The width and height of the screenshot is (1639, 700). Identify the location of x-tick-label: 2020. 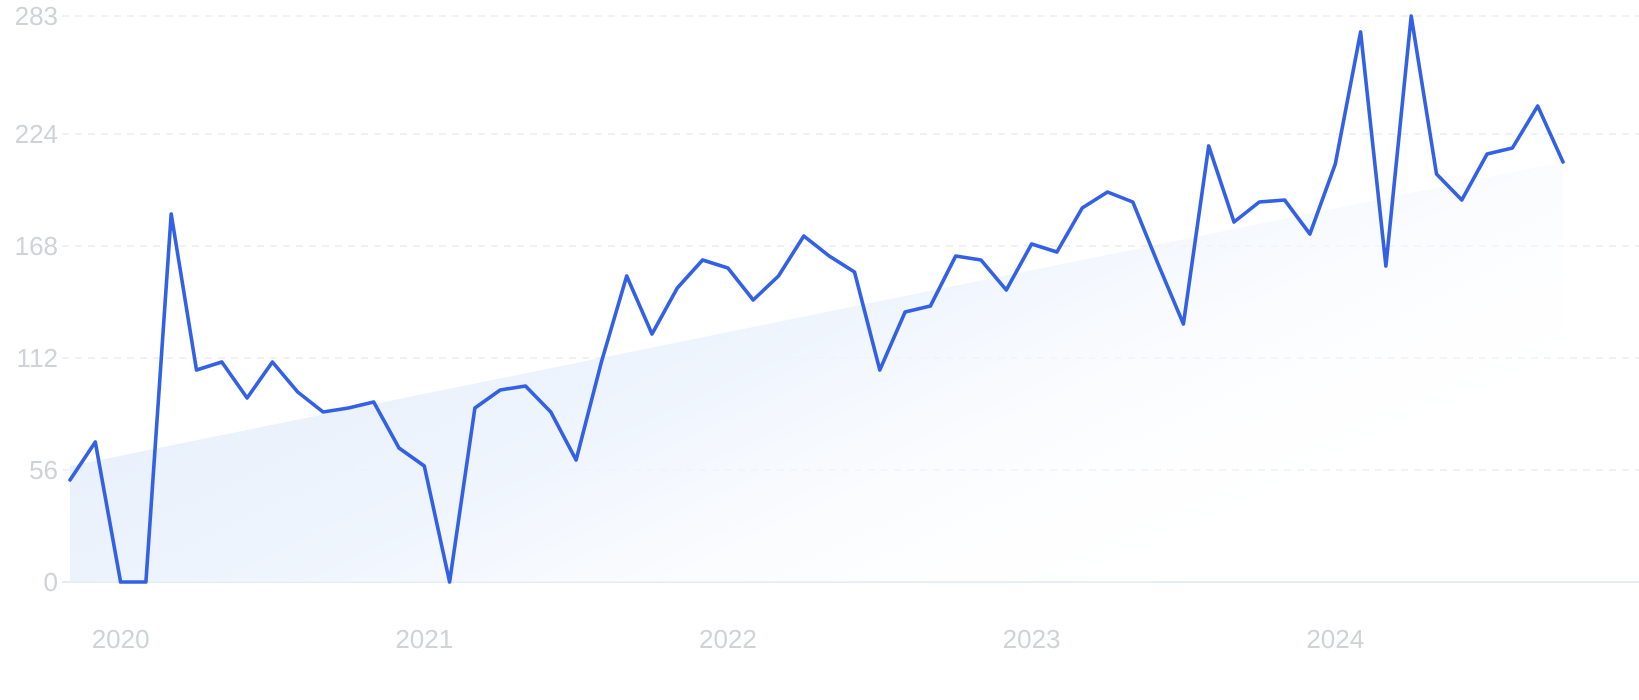
(121, 639).